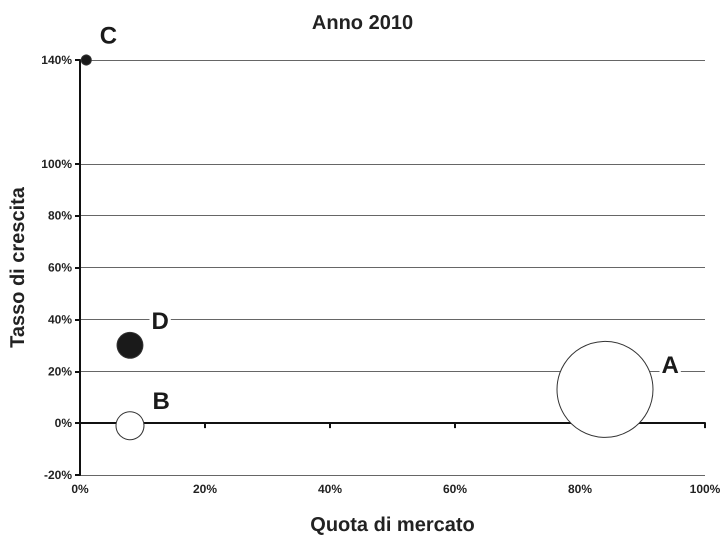  Describe the element at coordinates (392, 525) in the screenshot. I see `x-axis-title: Quota di mercato` at that location.